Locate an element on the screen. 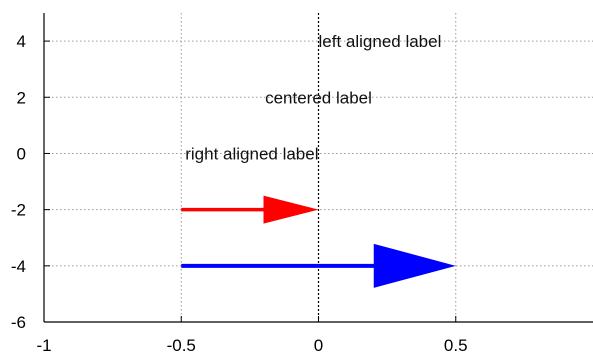 The width and height of the screenshot is (593, 354). y-tick-label: -6 is located at coordinates (18, 322).